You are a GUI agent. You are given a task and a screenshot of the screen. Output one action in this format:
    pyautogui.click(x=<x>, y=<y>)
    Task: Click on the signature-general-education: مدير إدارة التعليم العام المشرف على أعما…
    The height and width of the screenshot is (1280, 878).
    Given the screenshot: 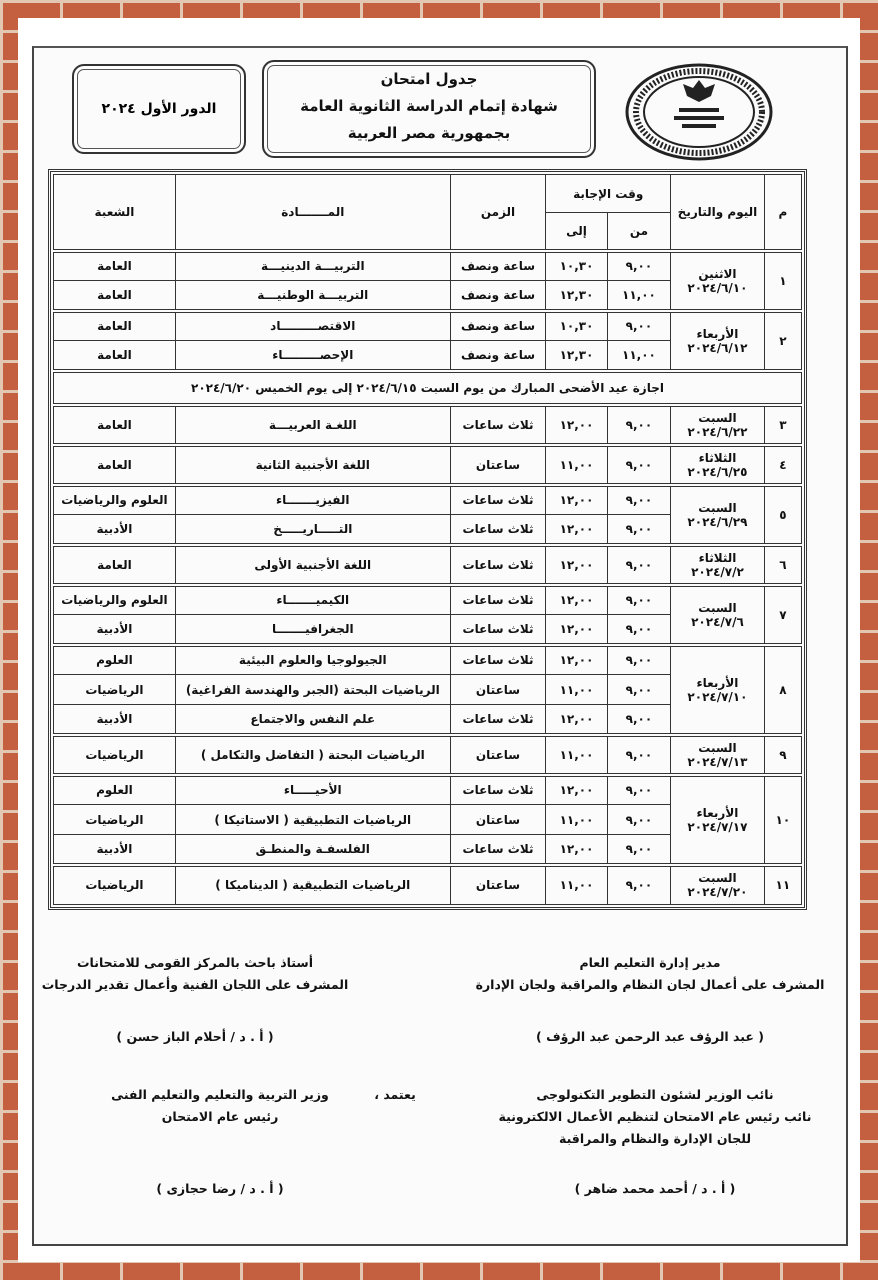 What is the action you would take?
    pyautogui.click(x=650, y=1000)
    